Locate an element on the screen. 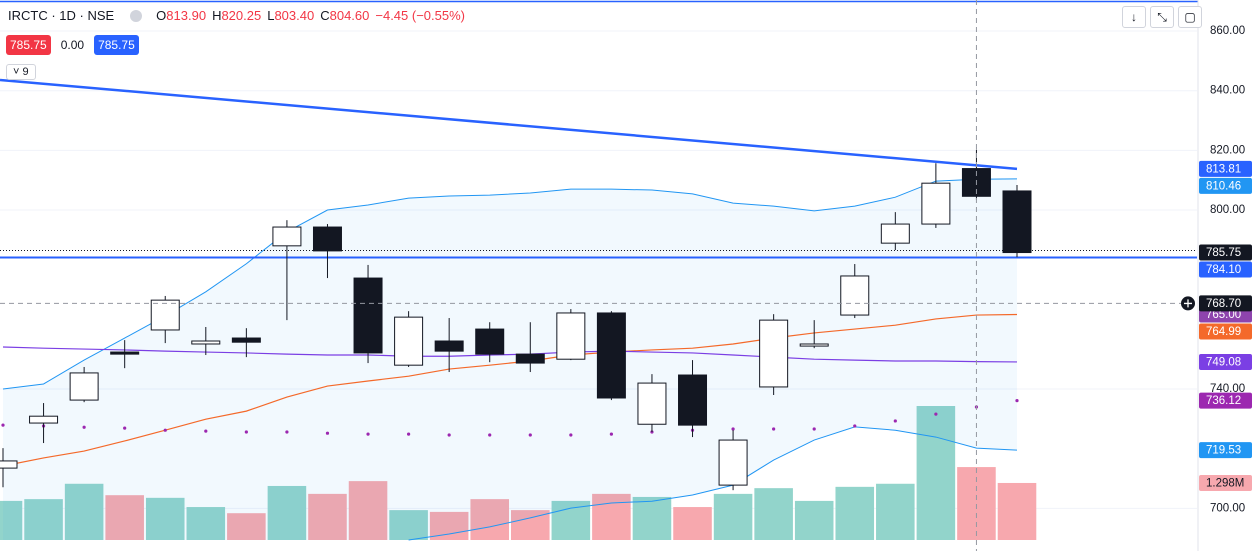  fullscreen-button: ⤡ is located at coordinates (1162, 17).